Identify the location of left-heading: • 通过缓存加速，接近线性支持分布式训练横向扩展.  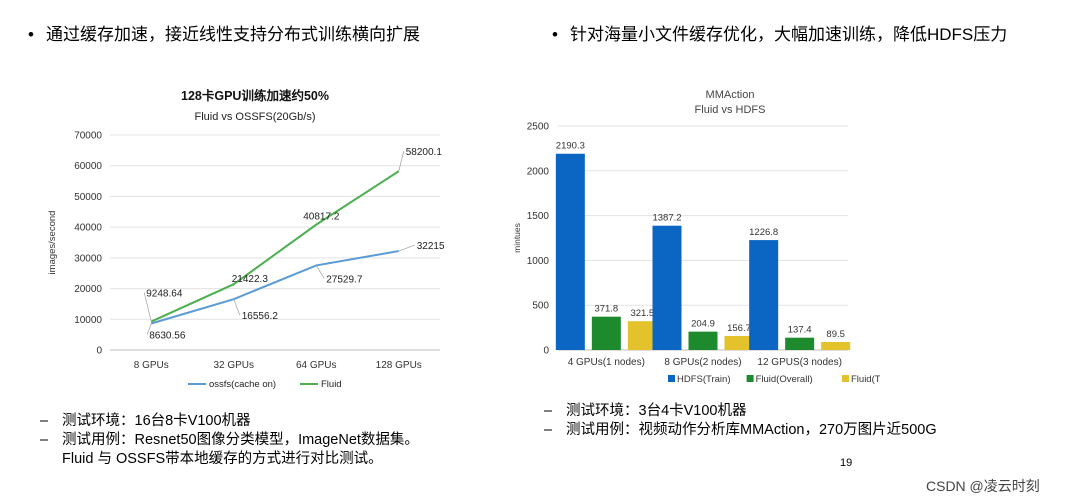
(224, 32).